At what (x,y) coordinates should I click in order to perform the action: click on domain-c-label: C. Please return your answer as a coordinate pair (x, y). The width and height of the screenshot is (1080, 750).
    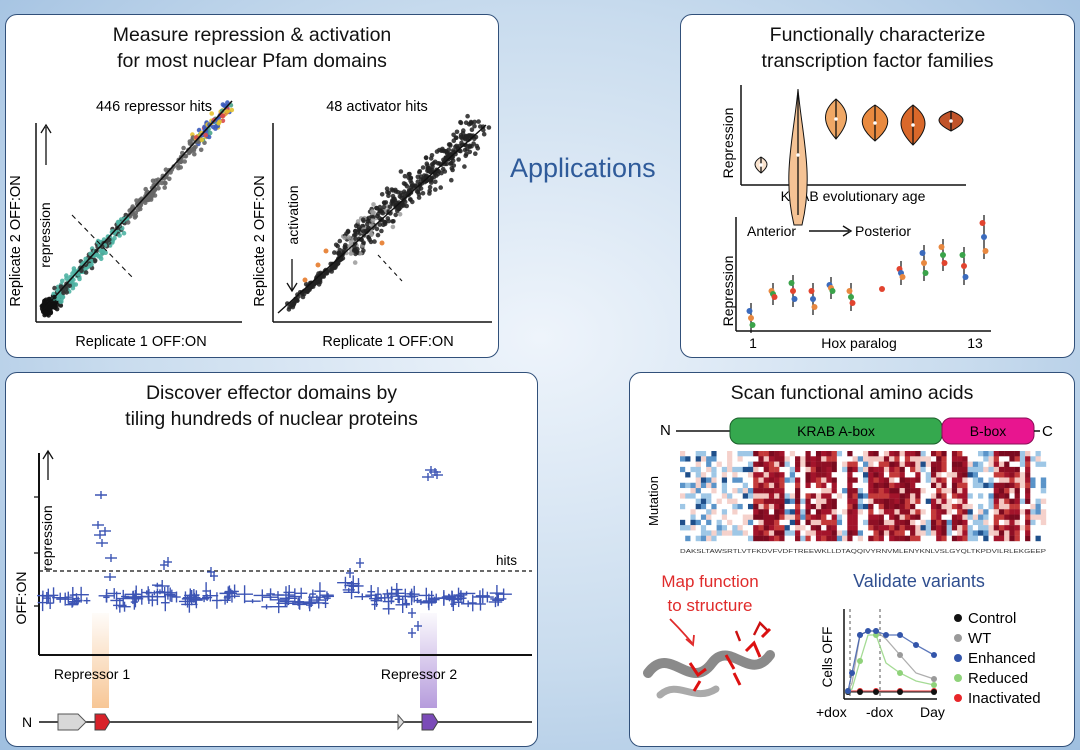
    Looking at the image, I should click on (1047, 431).